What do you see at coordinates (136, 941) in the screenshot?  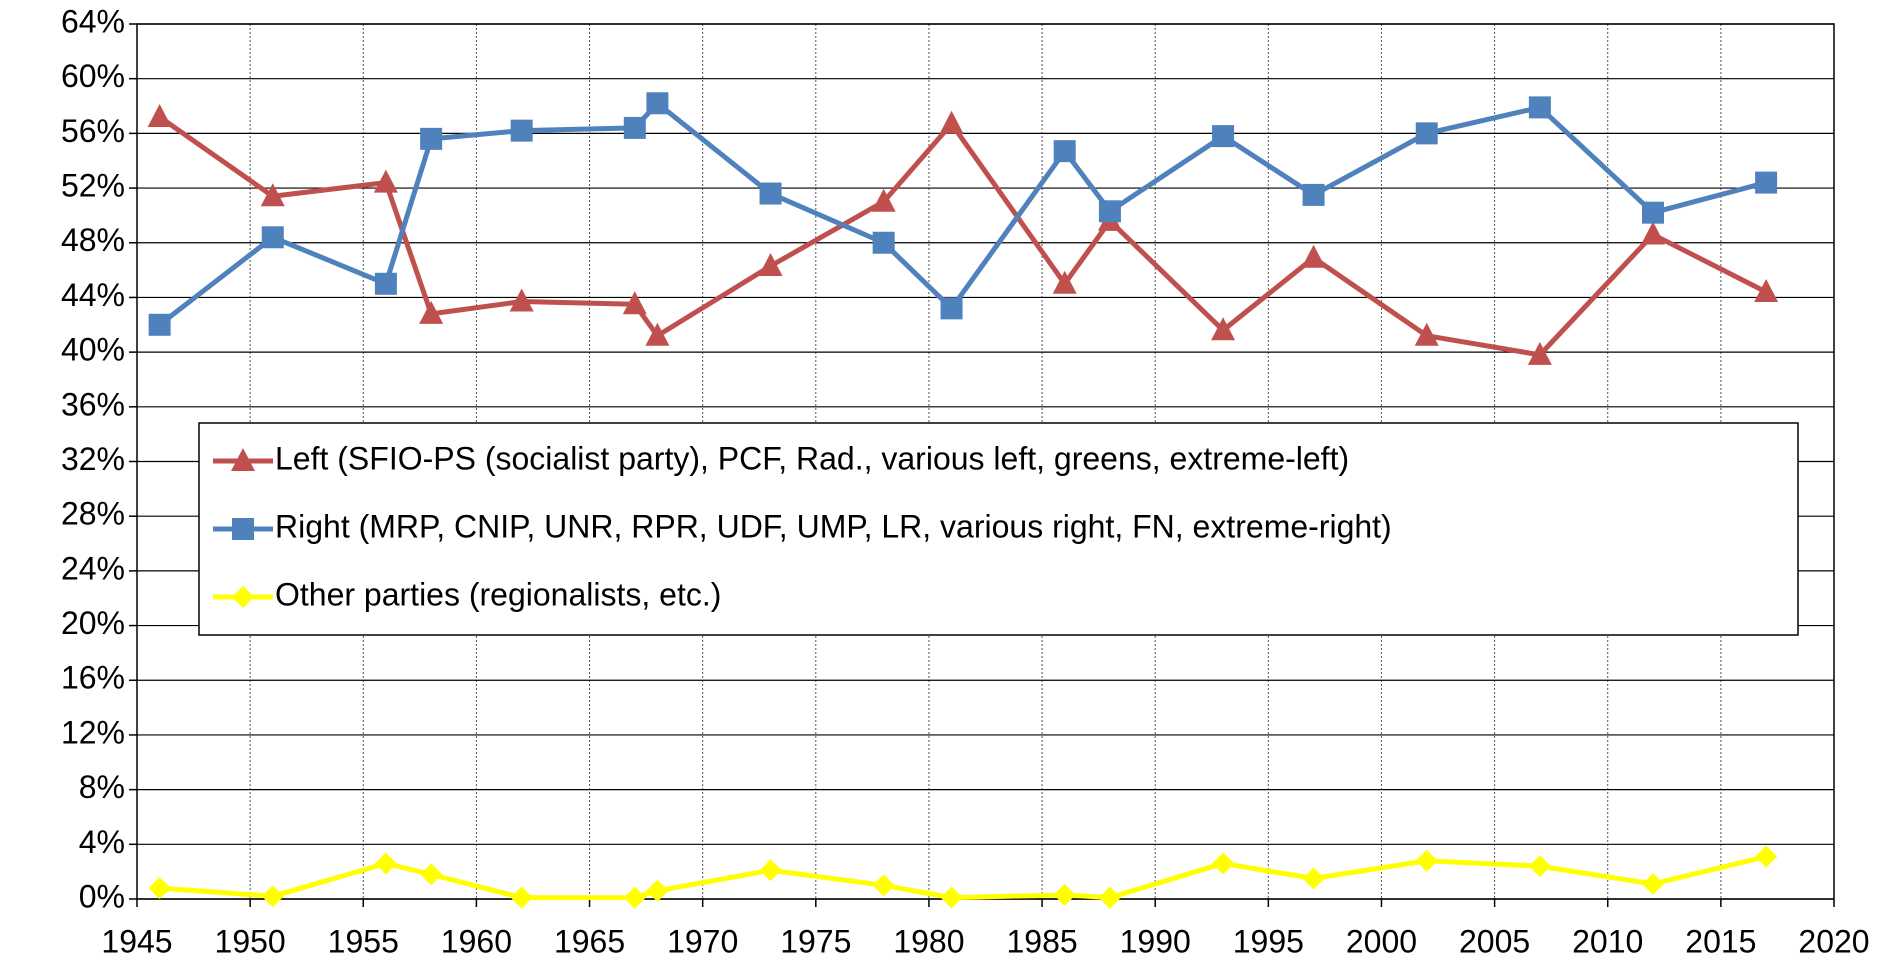 I see `x-tick-label: 1945` at bounding box center [136, 941].